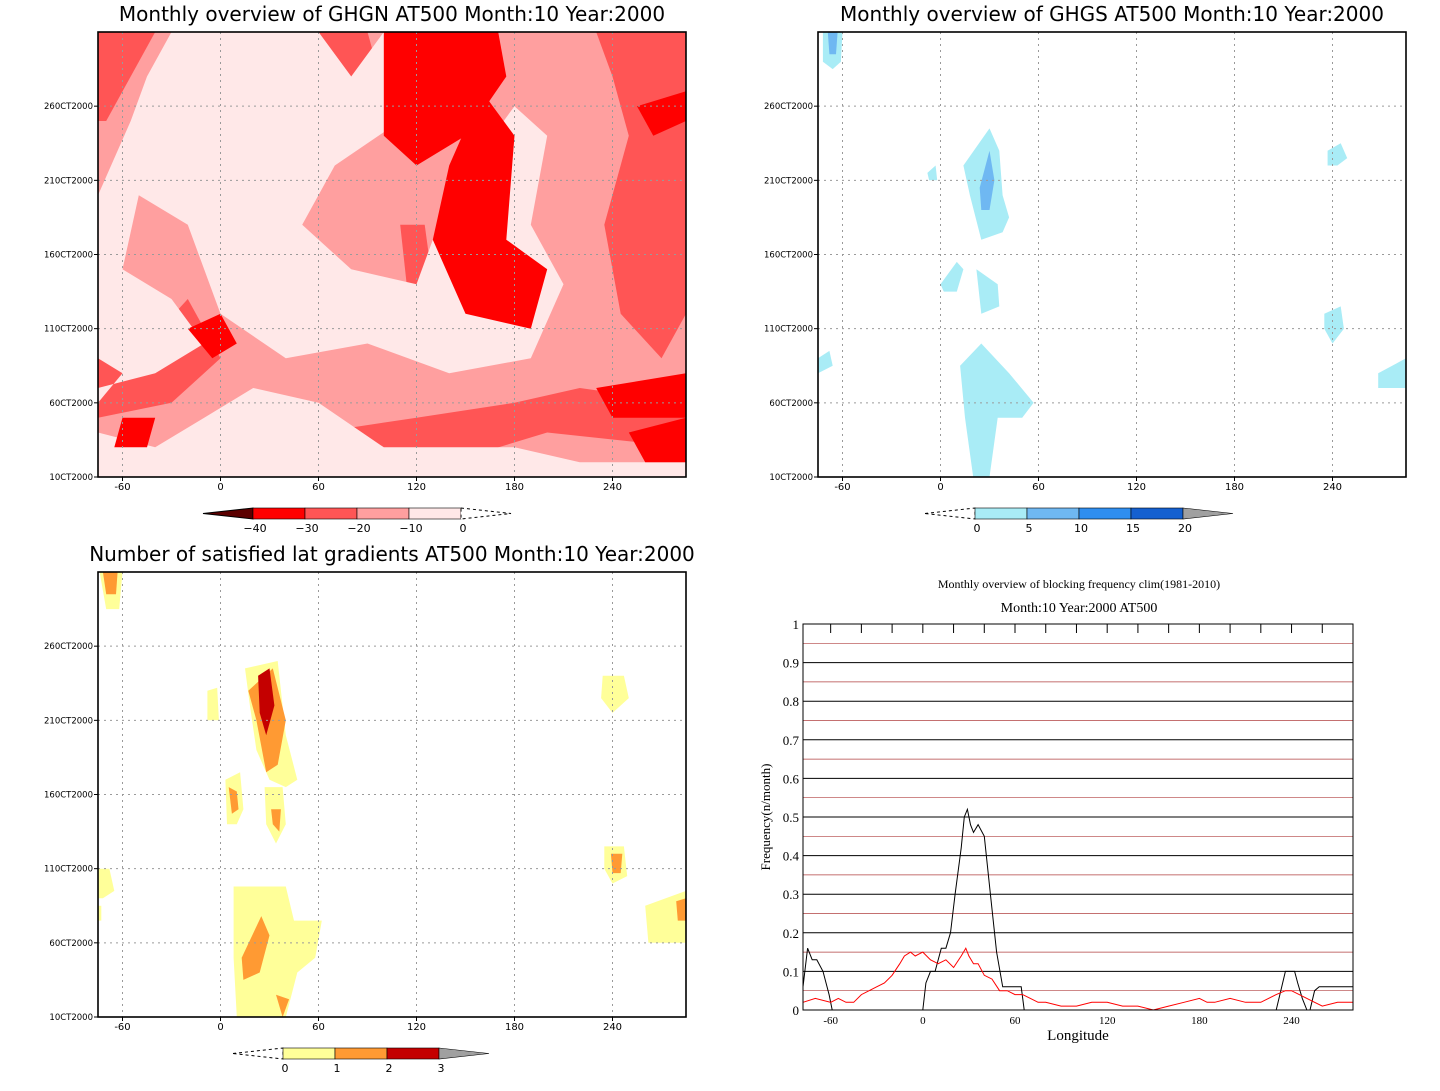 This screenshot has height=1091, width=1440. What do you see at coordinates (791, 740) in the screenshot?
I see `y-tick-label: 0.7` at bounding box center [791, 740].